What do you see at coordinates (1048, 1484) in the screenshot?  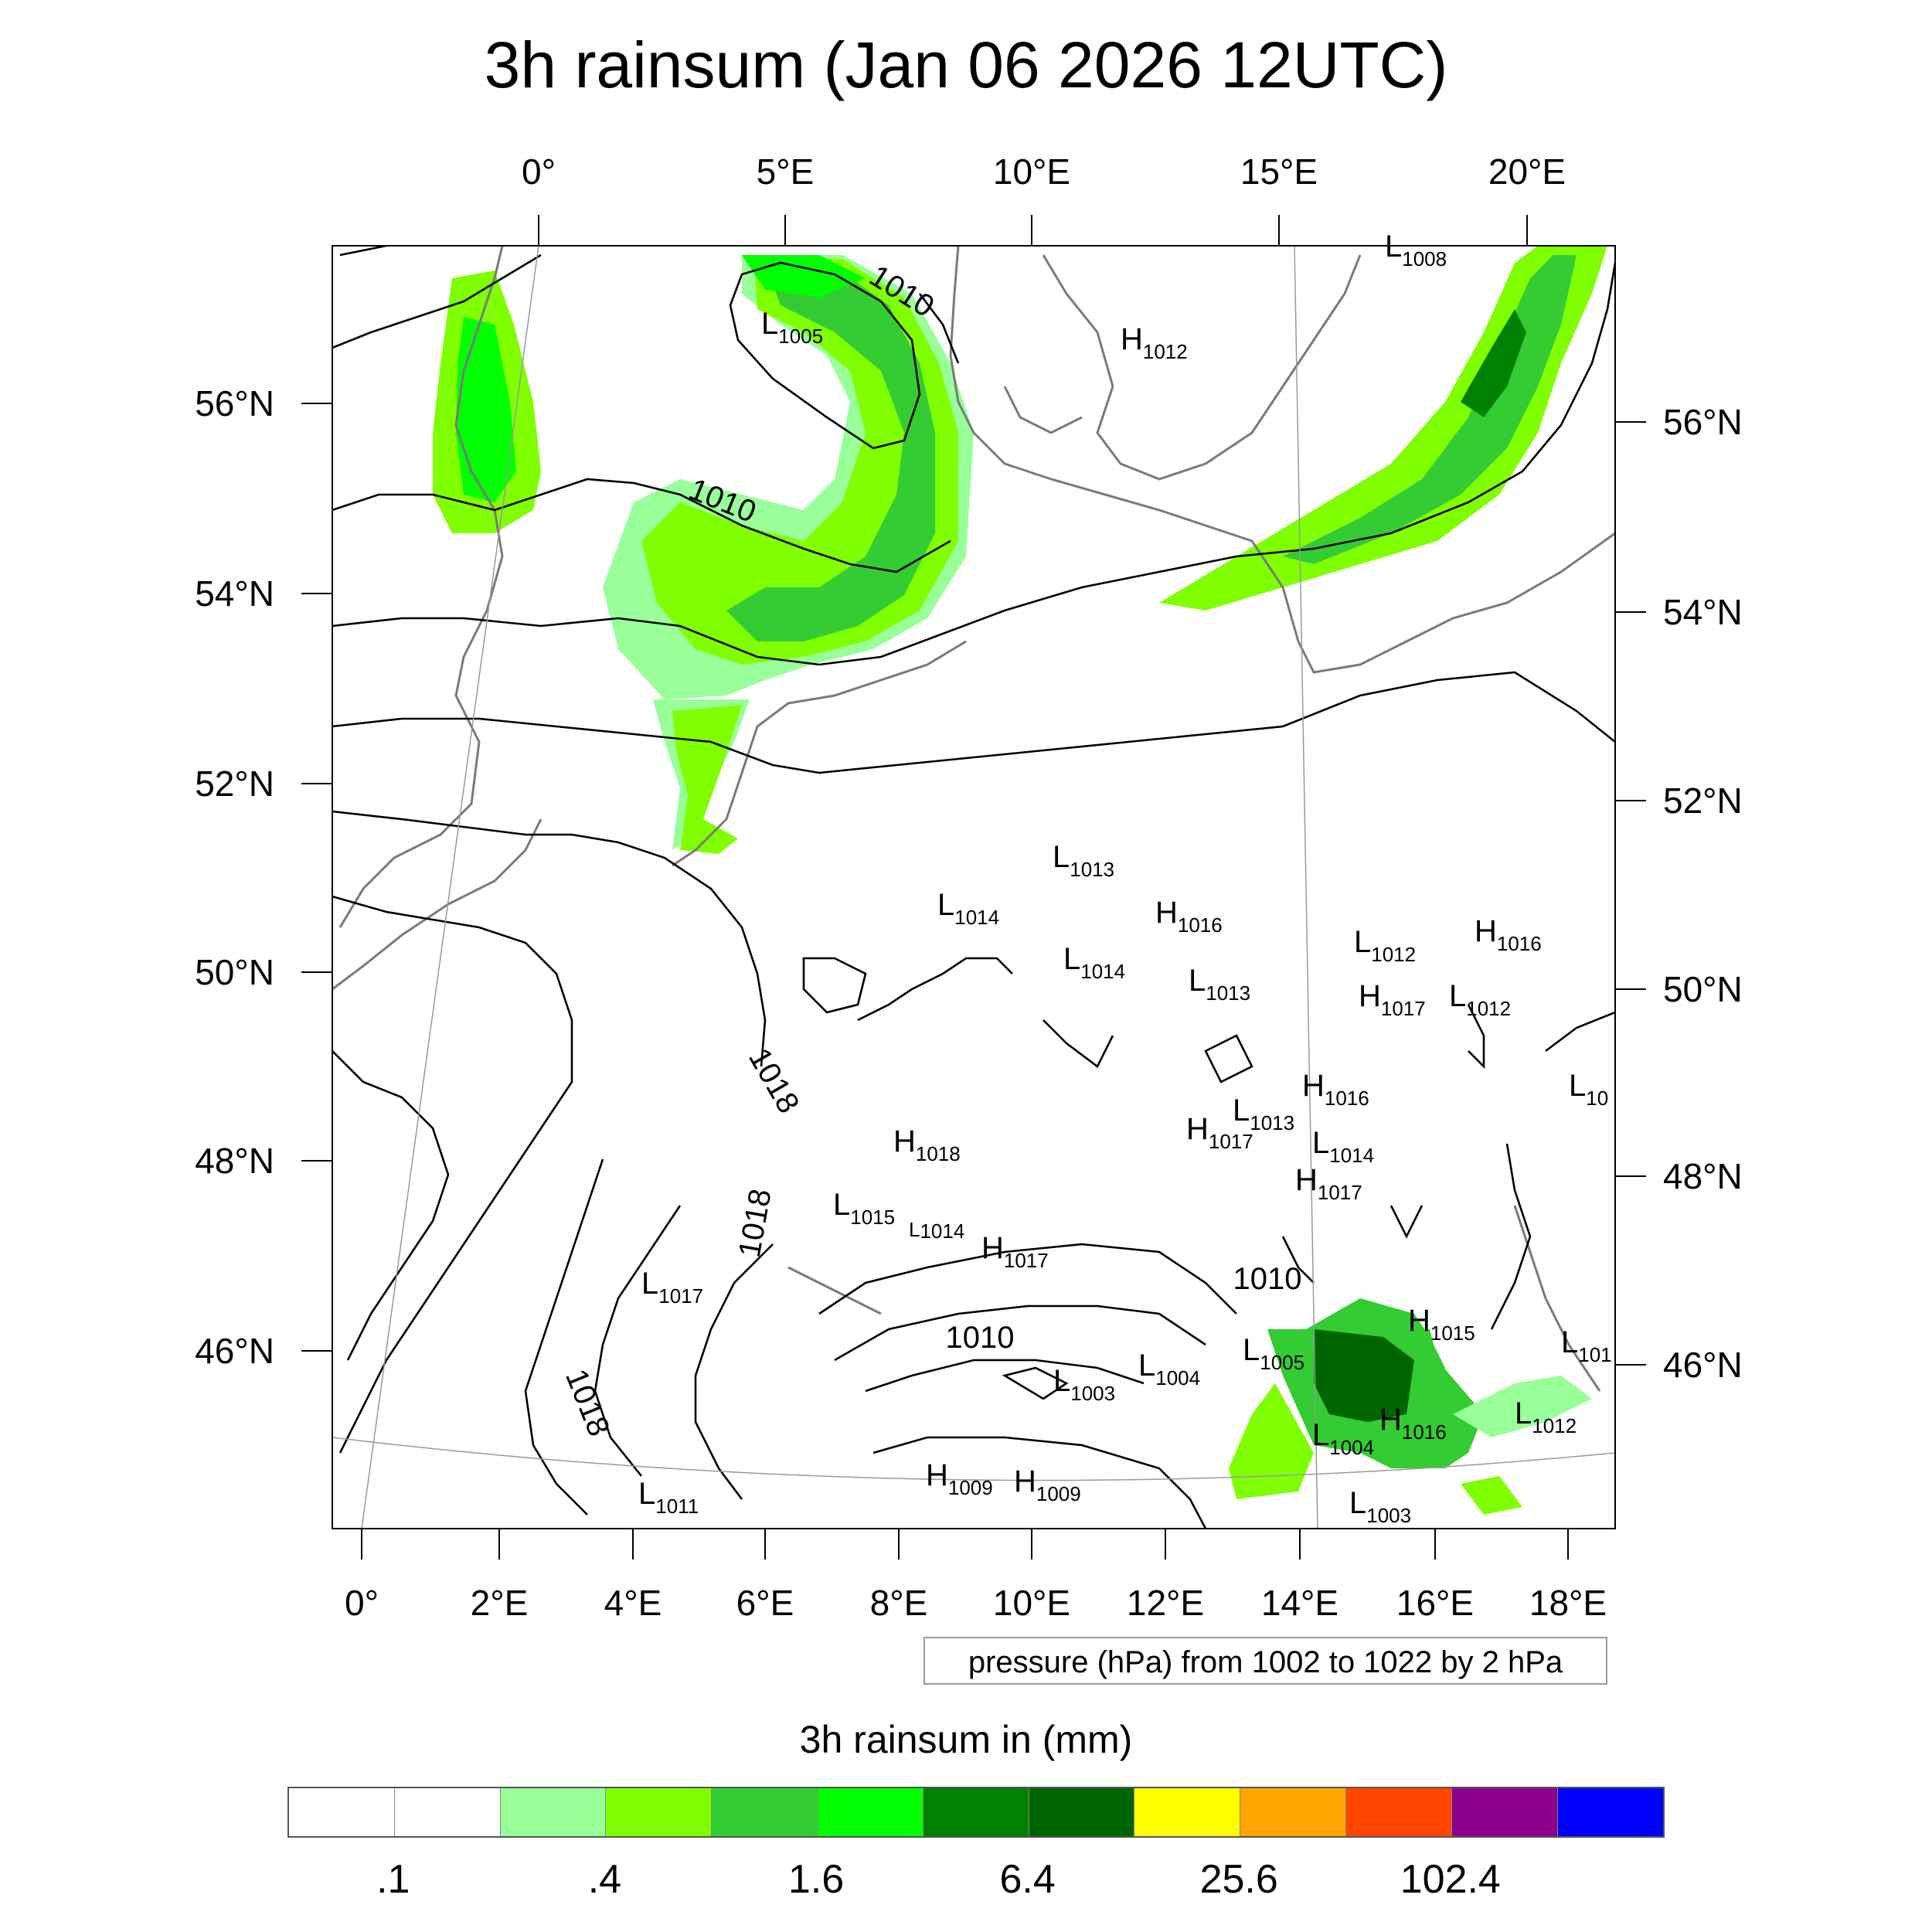 I see `pressure-center-label: H1009` at bounding box center [1048, 1484].